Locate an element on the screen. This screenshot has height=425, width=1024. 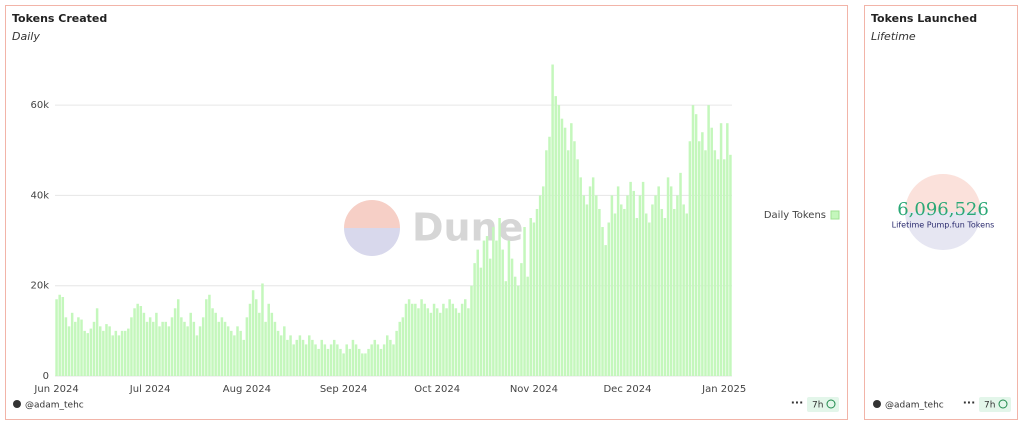
x-tick-label: Jul 2024 is located at coordinates (150, 389).